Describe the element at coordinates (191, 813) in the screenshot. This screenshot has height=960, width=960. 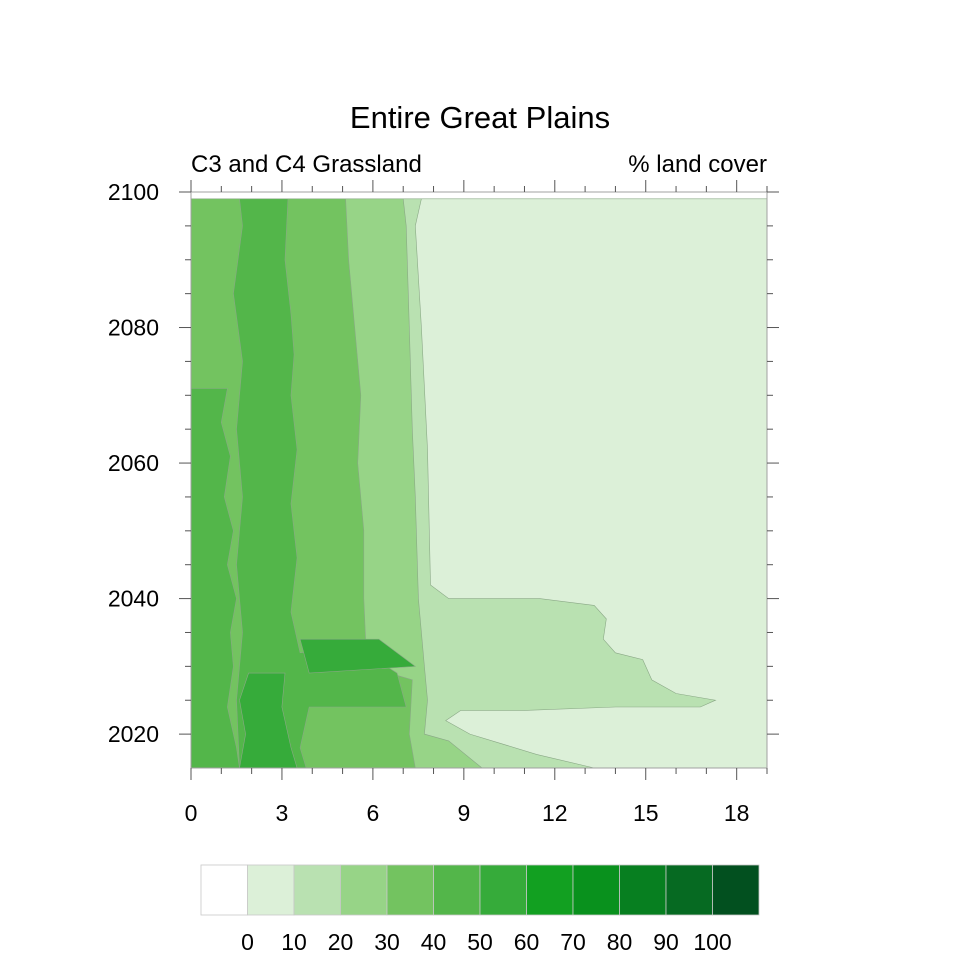
I see `x-tick-label: 0` at that location.